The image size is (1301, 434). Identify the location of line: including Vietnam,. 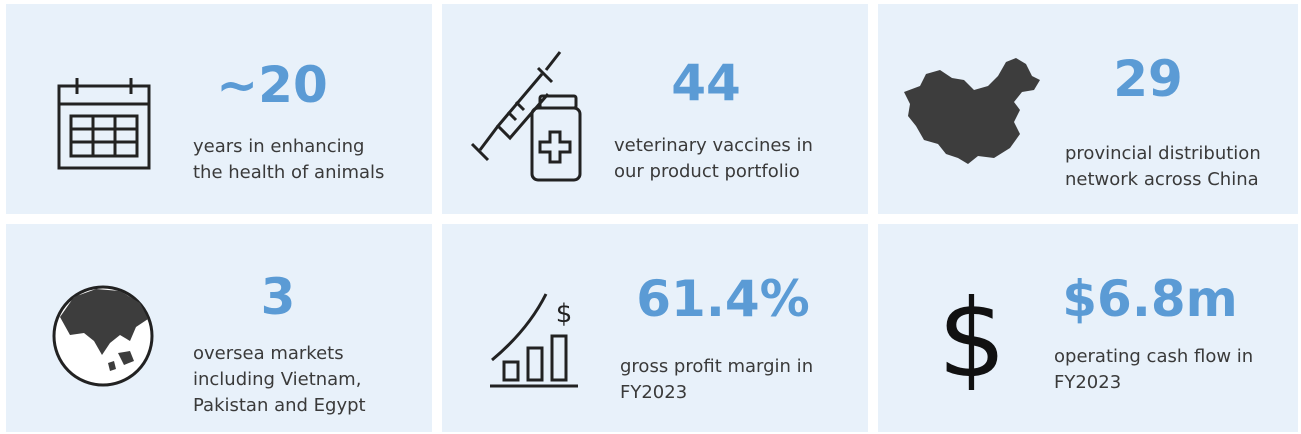
(277, 379).